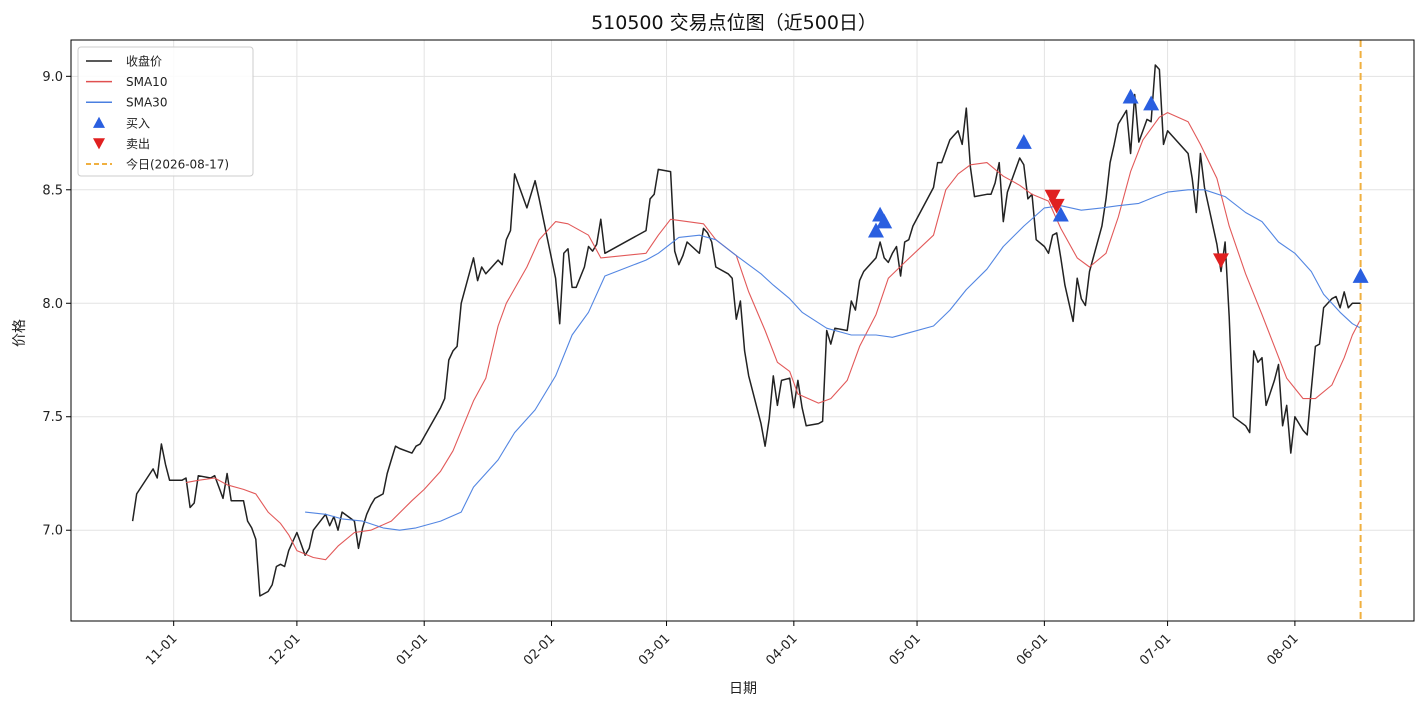  What do you see at coordinates (52, 304) in the screenshot?
I see `y-tick-label: 8.0` at bounding box center [52, 304].